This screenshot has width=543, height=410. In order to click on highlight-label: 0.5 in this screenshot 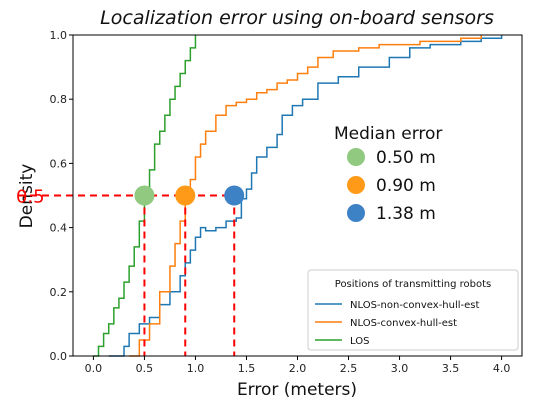, I will do `click(30, 197)`.